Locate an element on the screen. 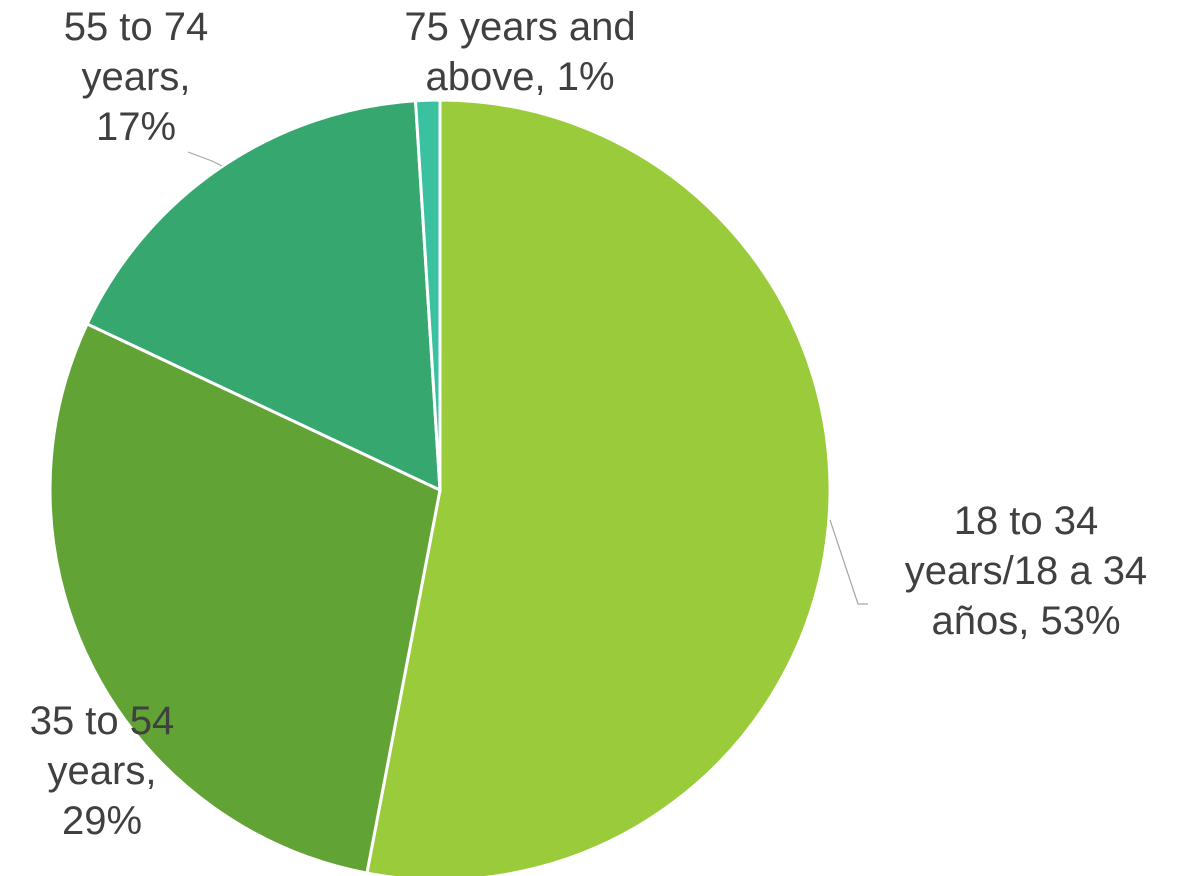 Image resolution: width=1184 pixels, height=876 pixels. slice-label-3: 55 to 74 years, 17% is located at coordinates (136, 77).